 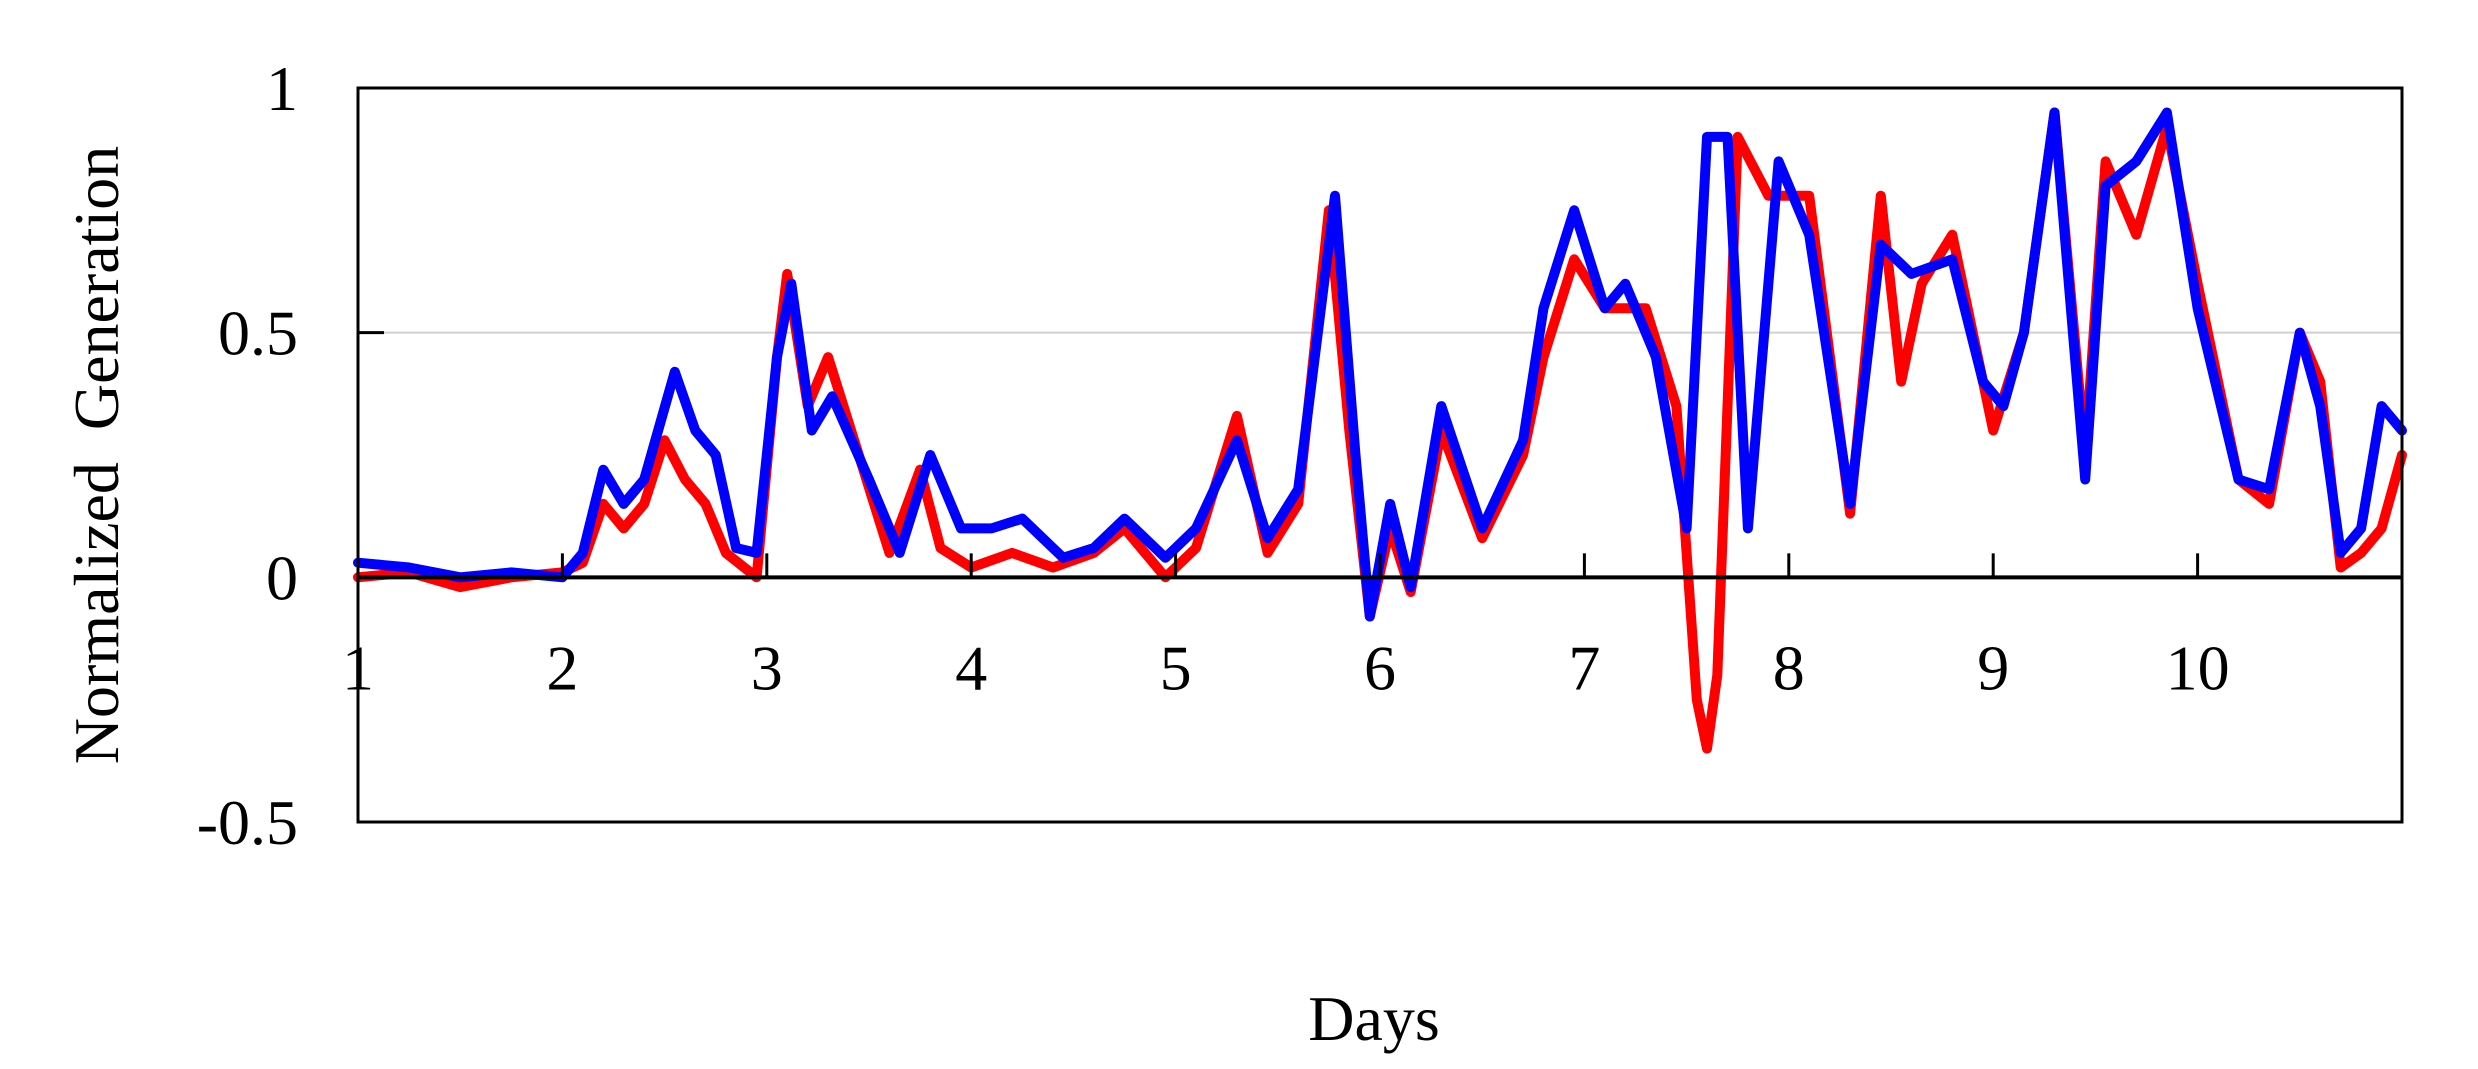 I want to click on x-tick-label: 8, so click(x=1789, y=667).